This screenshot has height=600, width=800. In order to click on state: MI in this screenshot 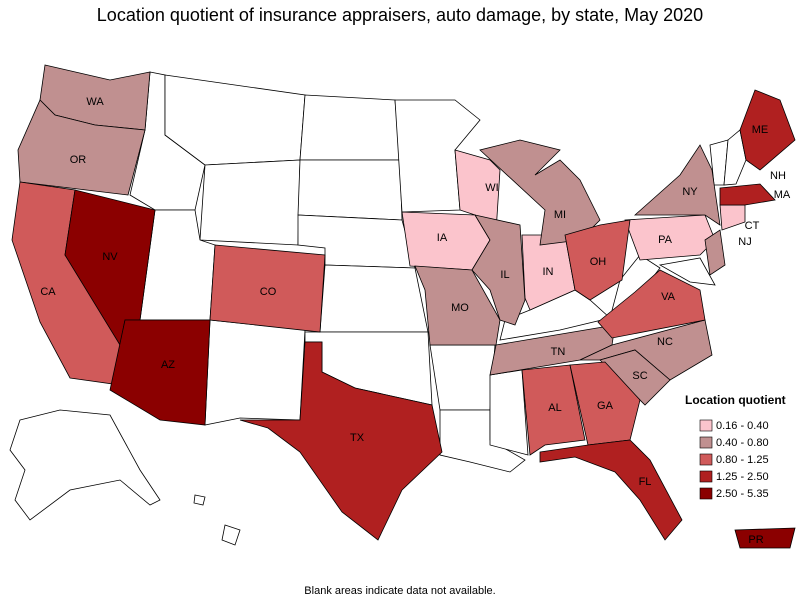, I will do `click(540, 192)`.